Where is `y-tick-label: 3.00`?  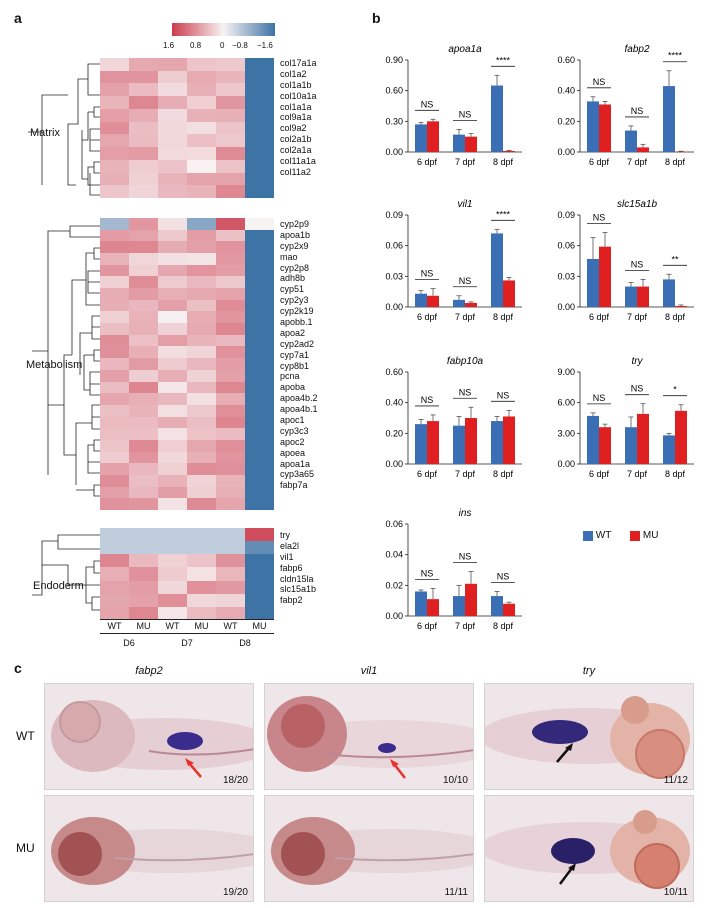
y-tick-label: 3.00 is located at coordinates (566, 433).